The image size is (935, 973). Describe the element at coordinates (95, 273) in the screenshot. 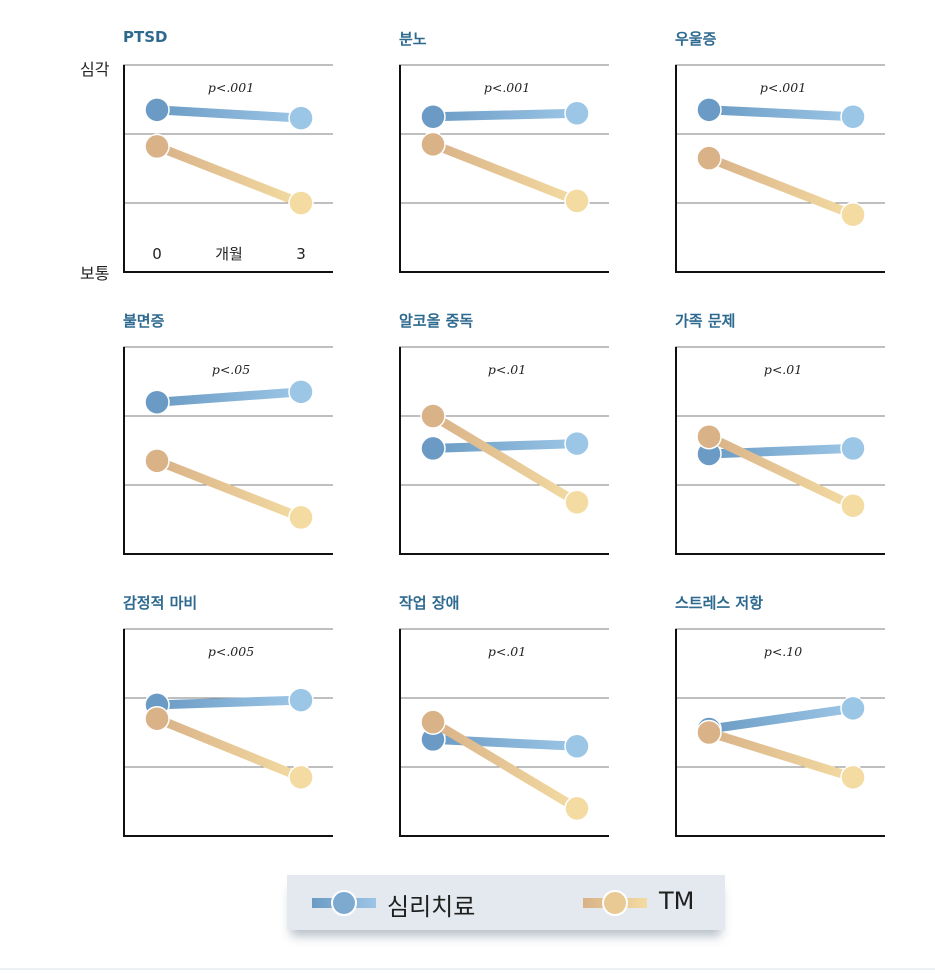

I see `y-label-bottom: 보통` at that location.